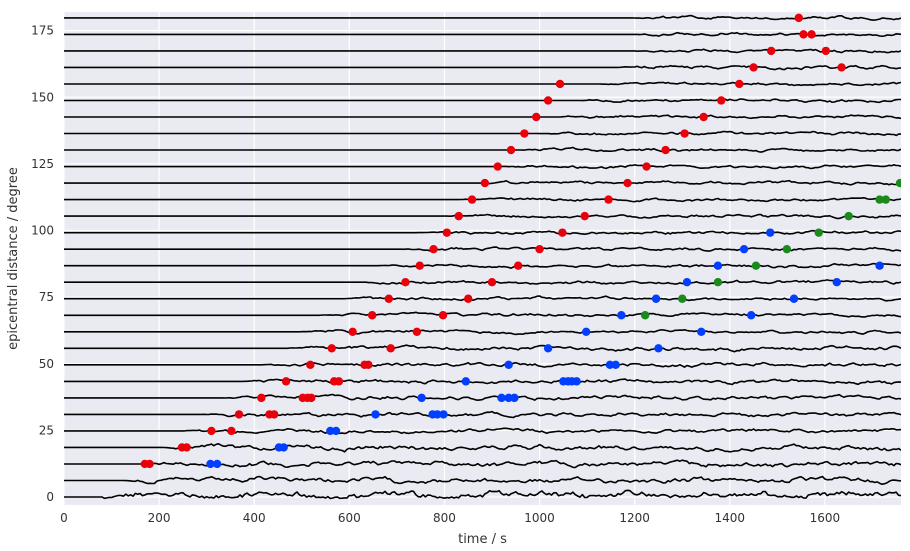  I want to click on x-tick-label: 400, so click(254, 518).